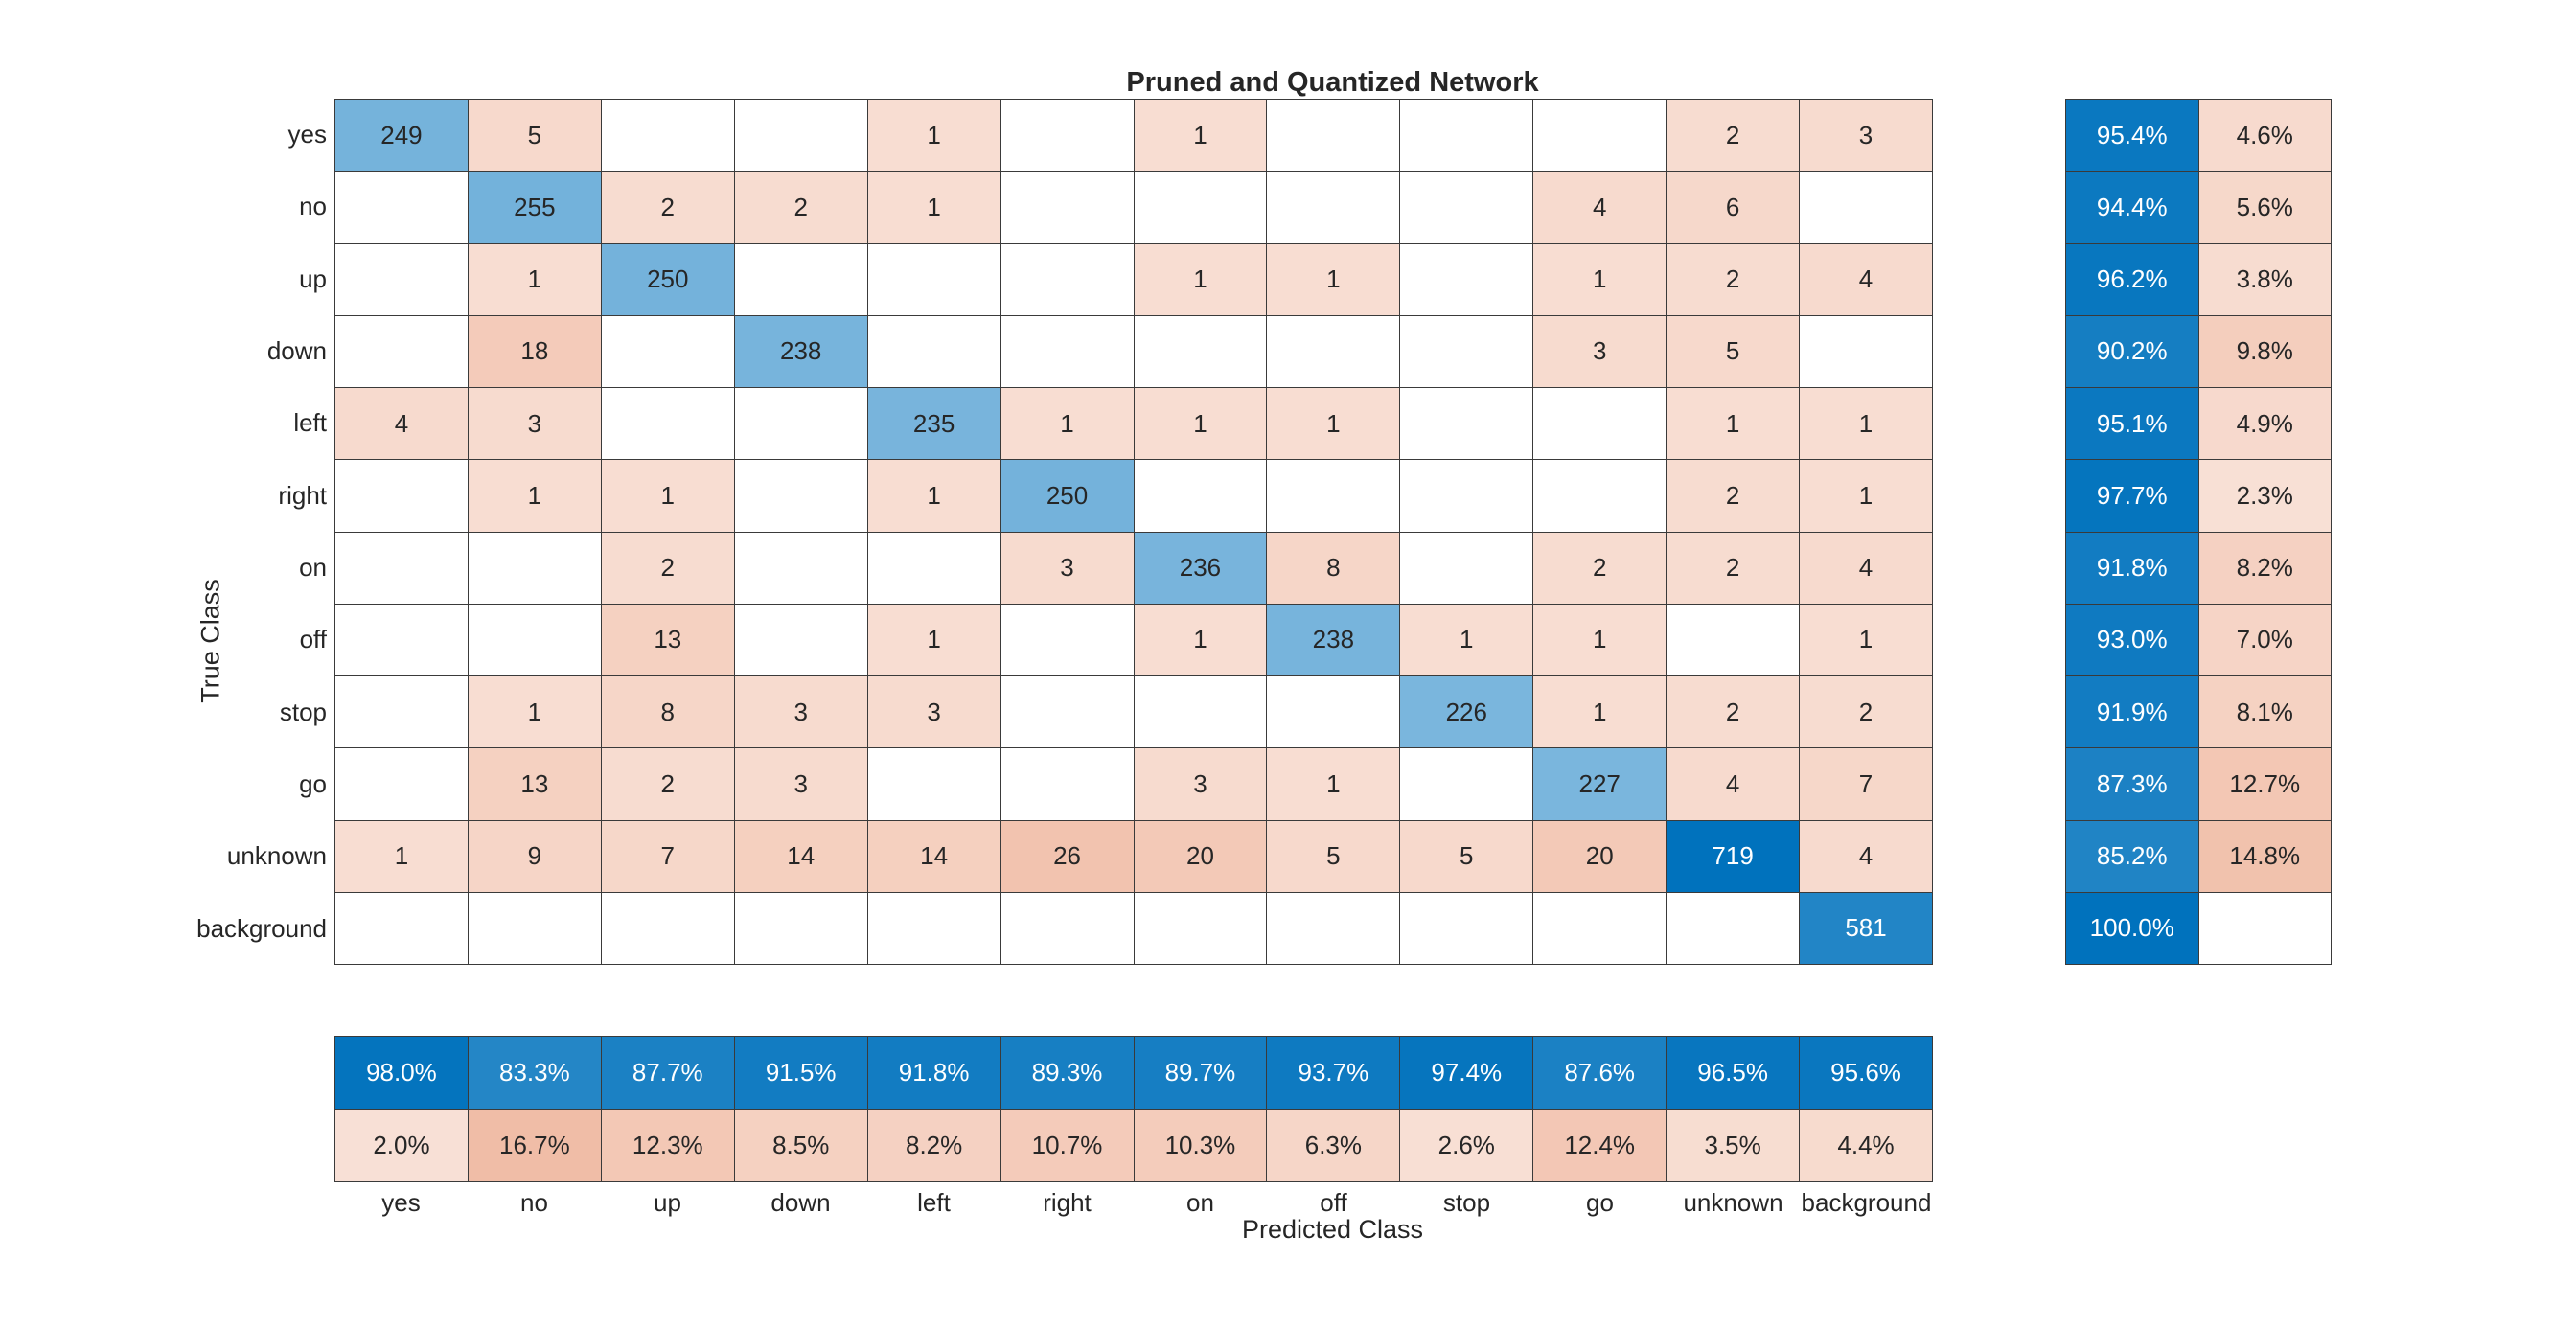  Describe the element at coordinates (1466, 136) in the screenshot. I see `cell-yes-stop` at that location.